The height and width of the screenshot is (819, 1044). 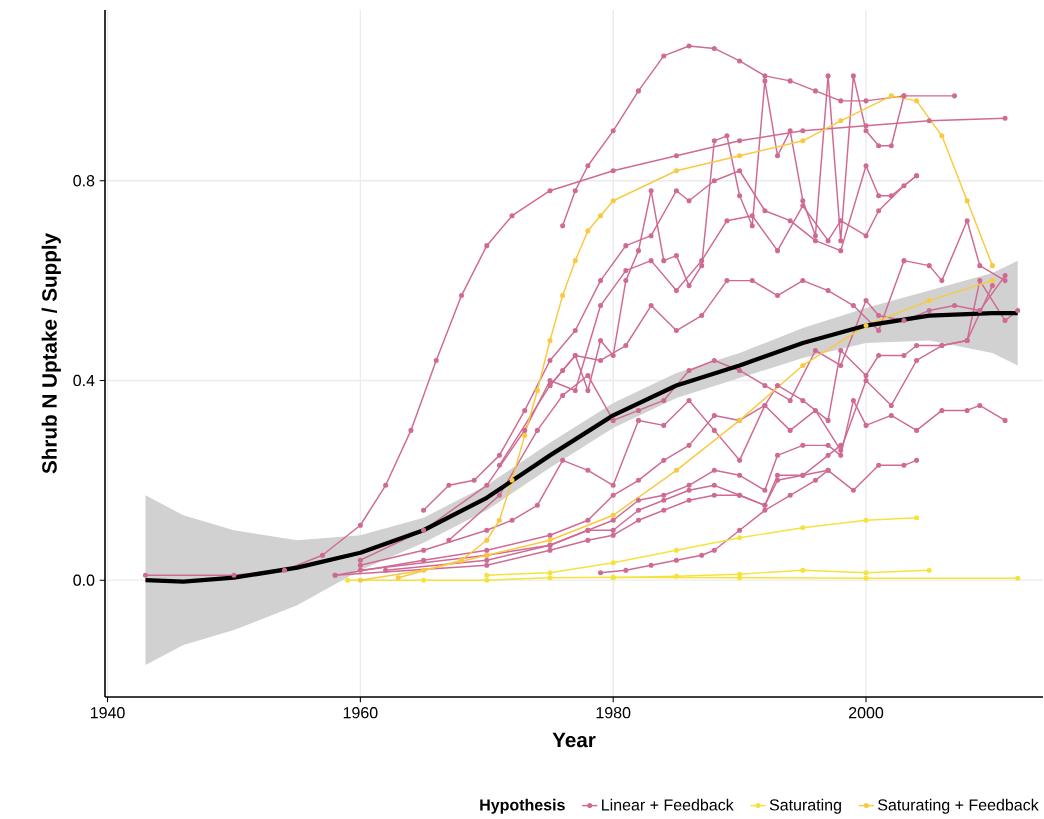 What do you see at coordinates (613, 713) in the screenshot?
I see `x-tick-label: 1980` at bounding box center [613, 713].